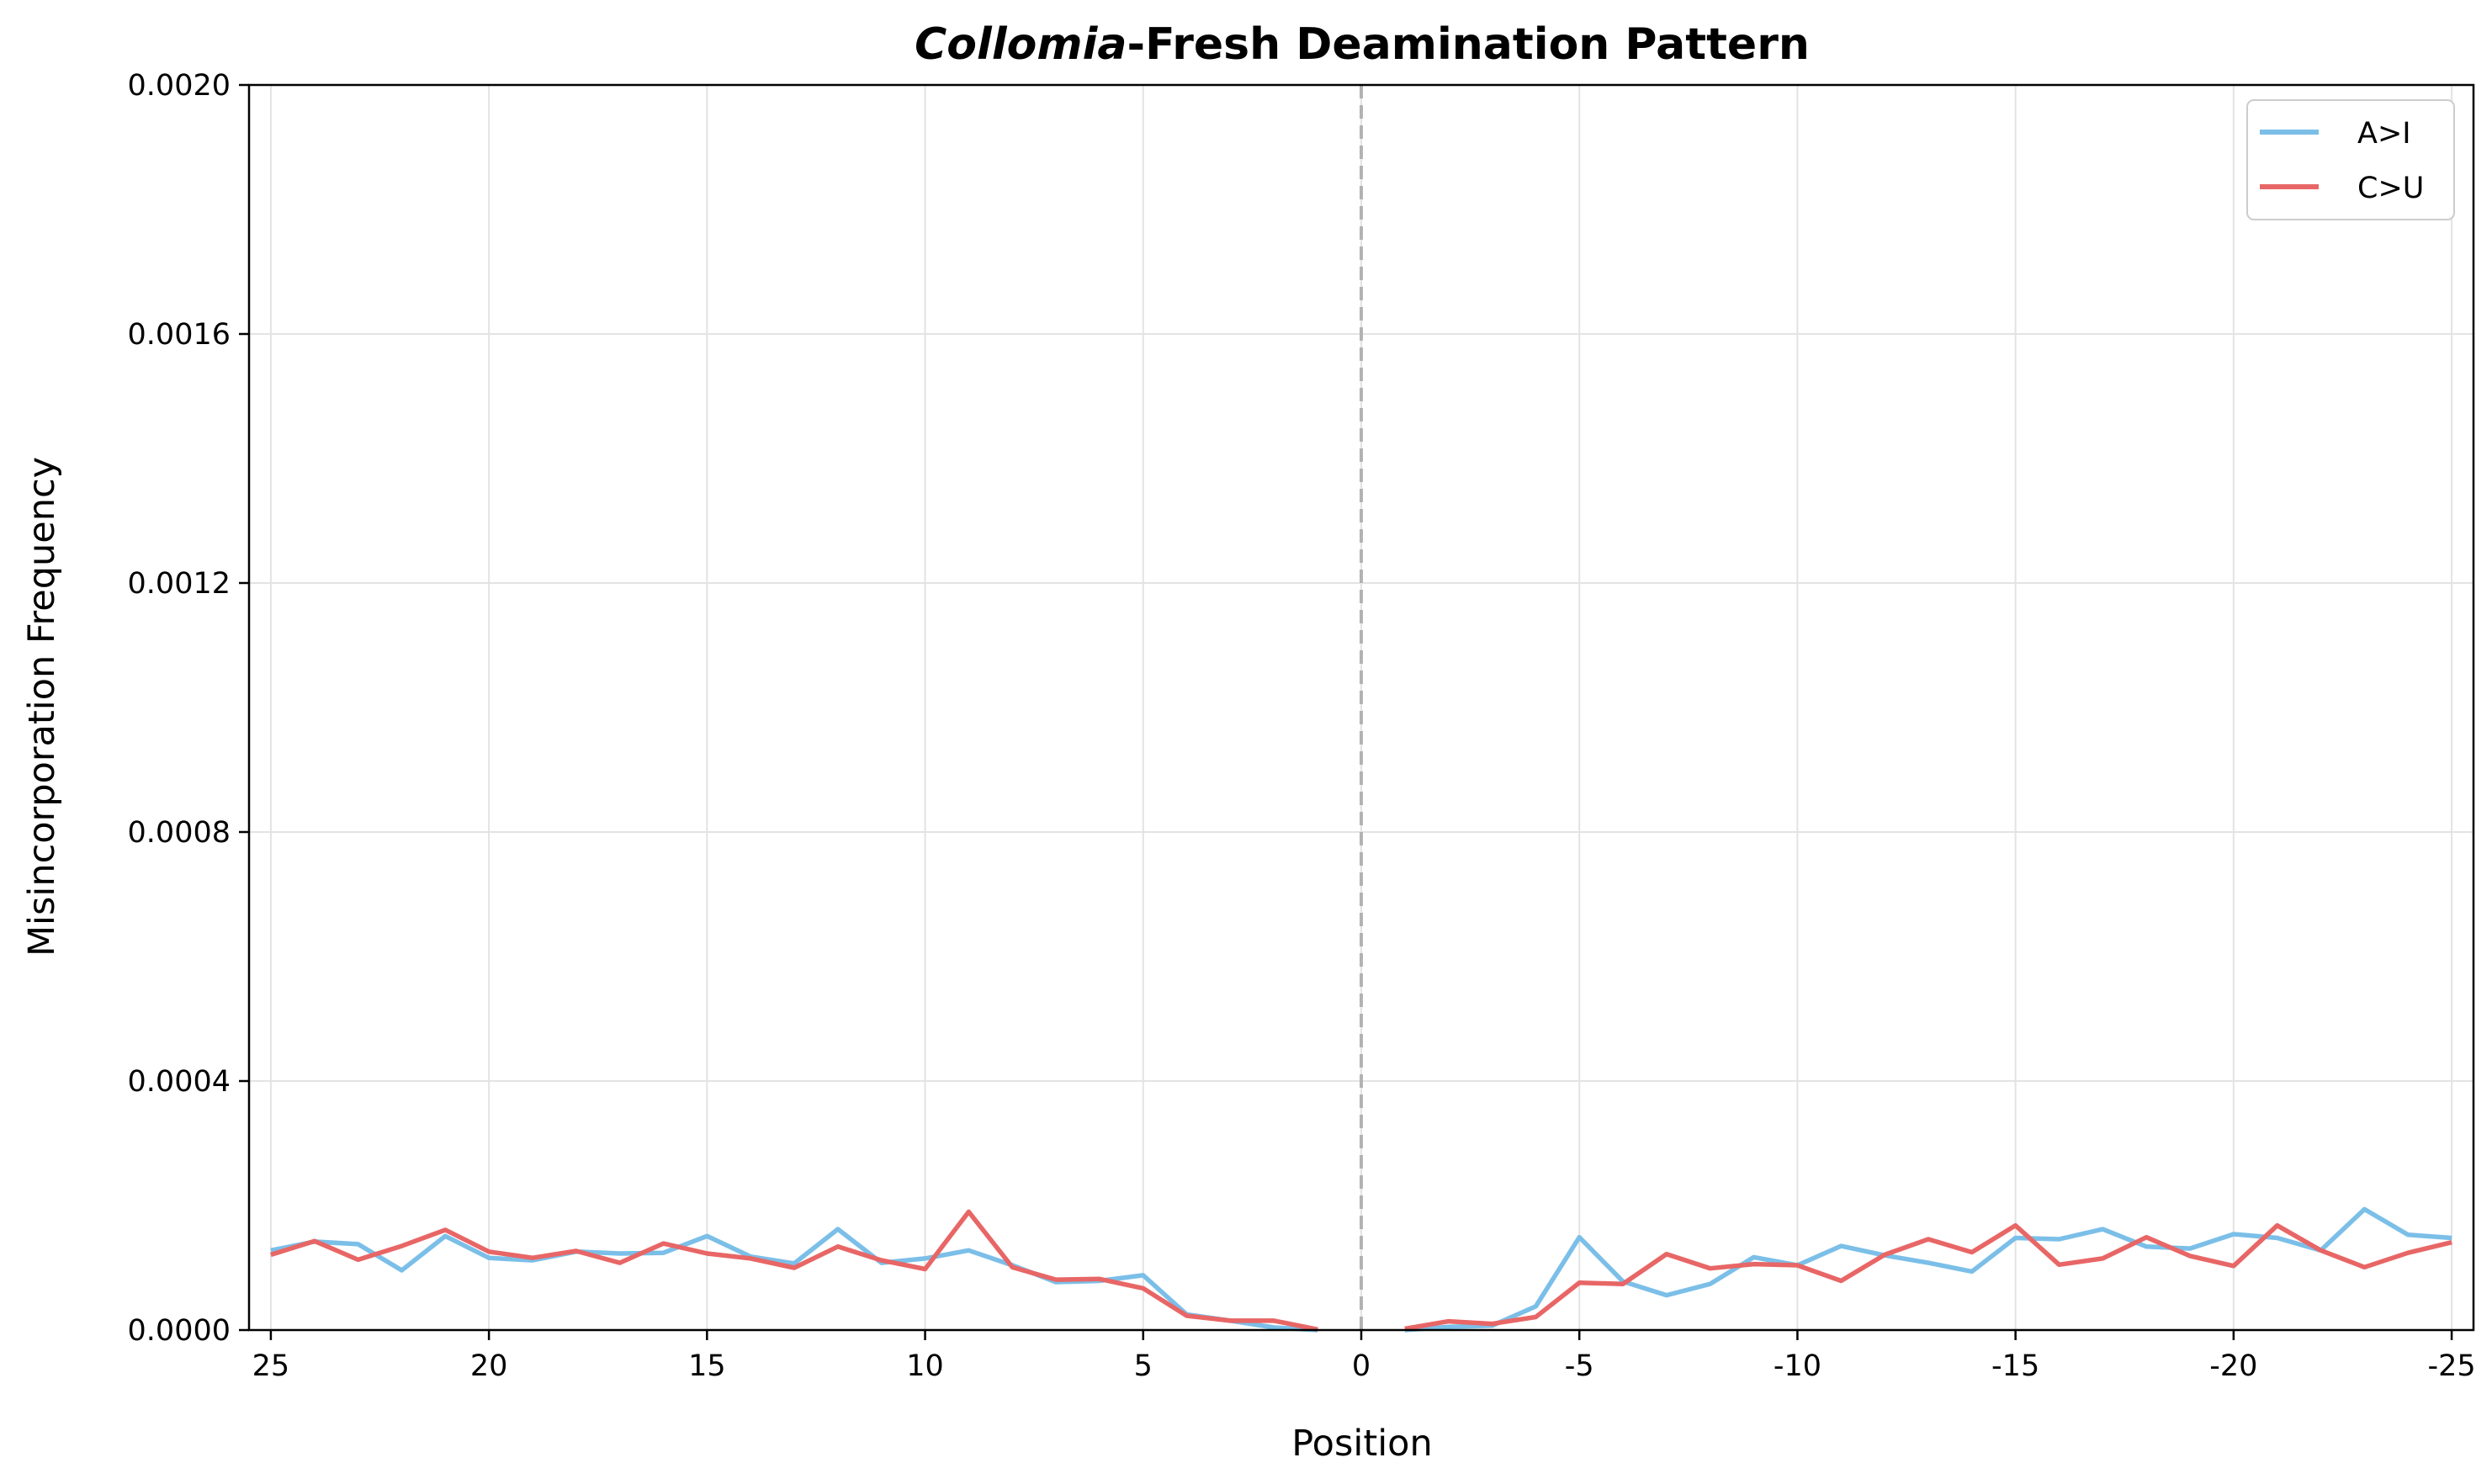 The image size is (2492, 1484). Describe the element at coordinates (1928, 1277) in the screenshot. I see `series-line-c-to-u-right` at that location.